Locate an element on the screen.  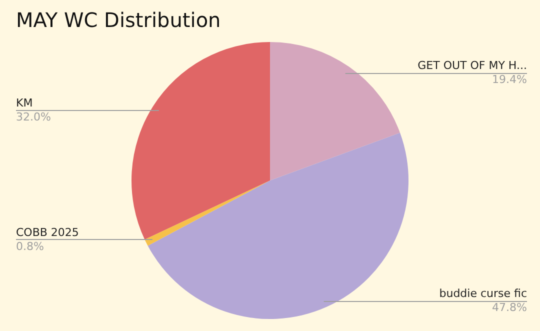
data-label: 0.8% is located at coordinates (30, 246).